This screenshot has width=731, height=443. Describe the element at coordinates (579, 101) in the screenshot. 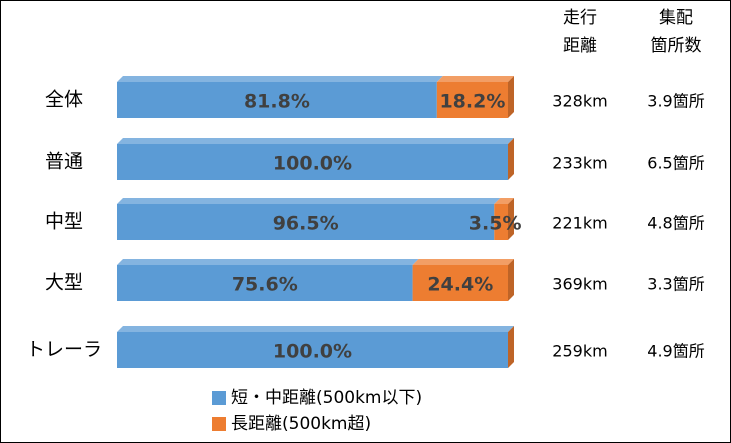

I see `column-value: 328km` at that location.